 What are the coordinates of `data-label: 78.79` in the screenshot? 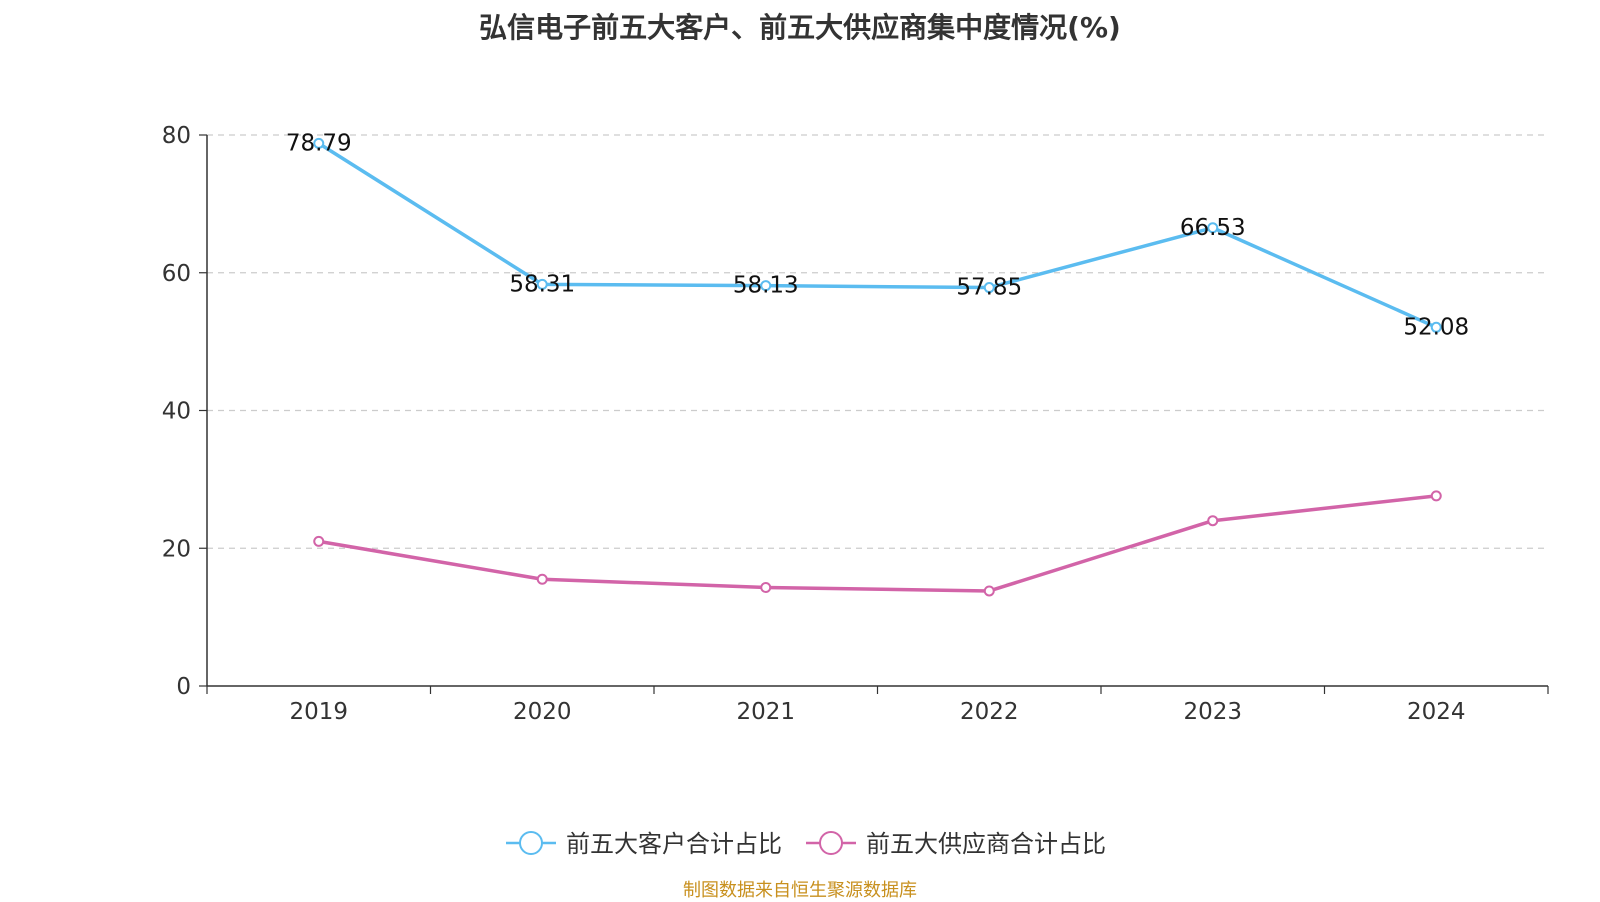 It's located at (319, 143).